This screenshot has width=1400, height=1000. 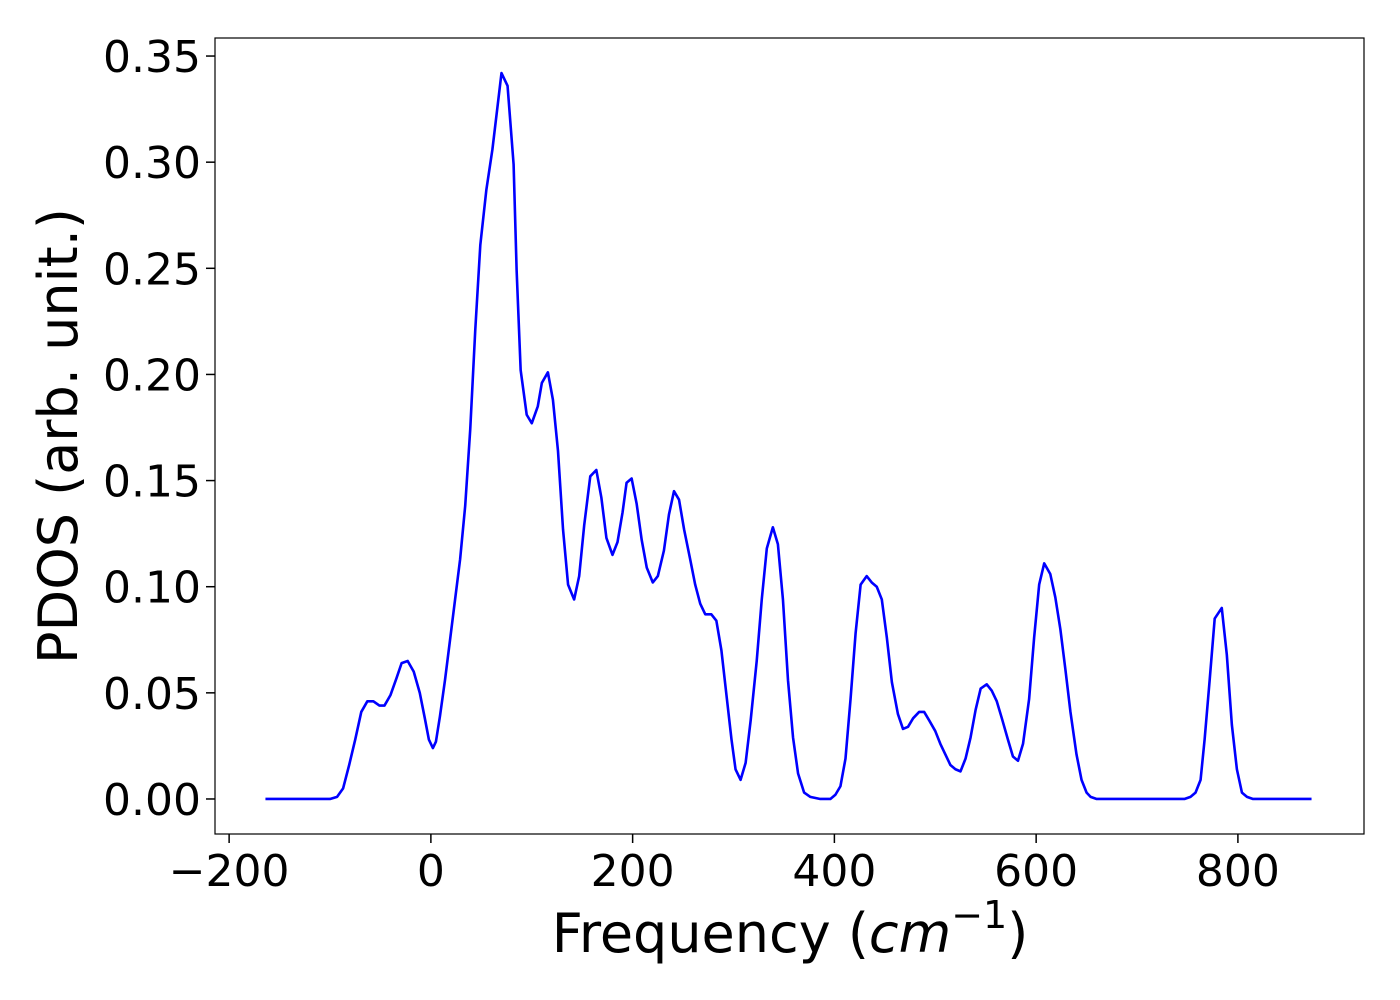 I want to click on y-tick-label: 0.15, so click(x=152, y=482).